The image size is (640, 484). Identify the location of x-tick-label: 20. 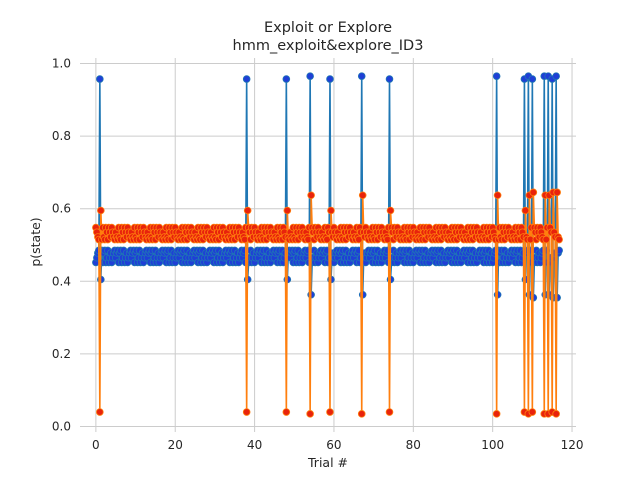
(175, 445).